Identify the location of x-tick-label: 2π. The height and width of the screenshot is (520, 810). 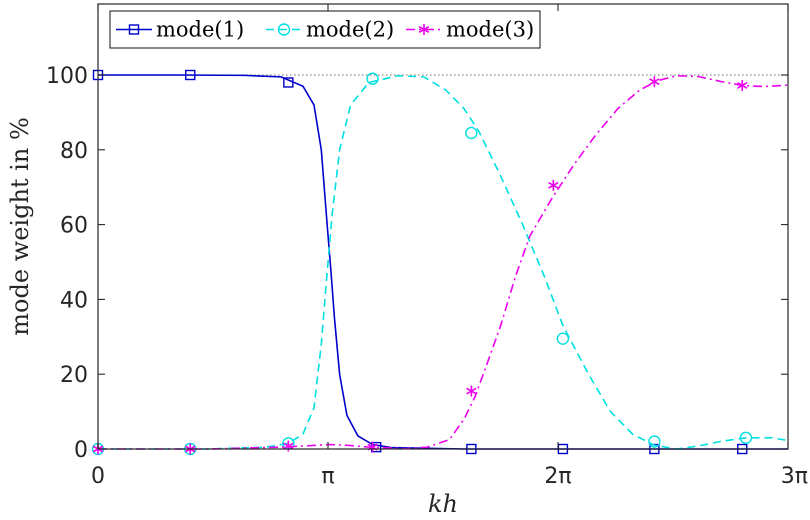
(557, 476).